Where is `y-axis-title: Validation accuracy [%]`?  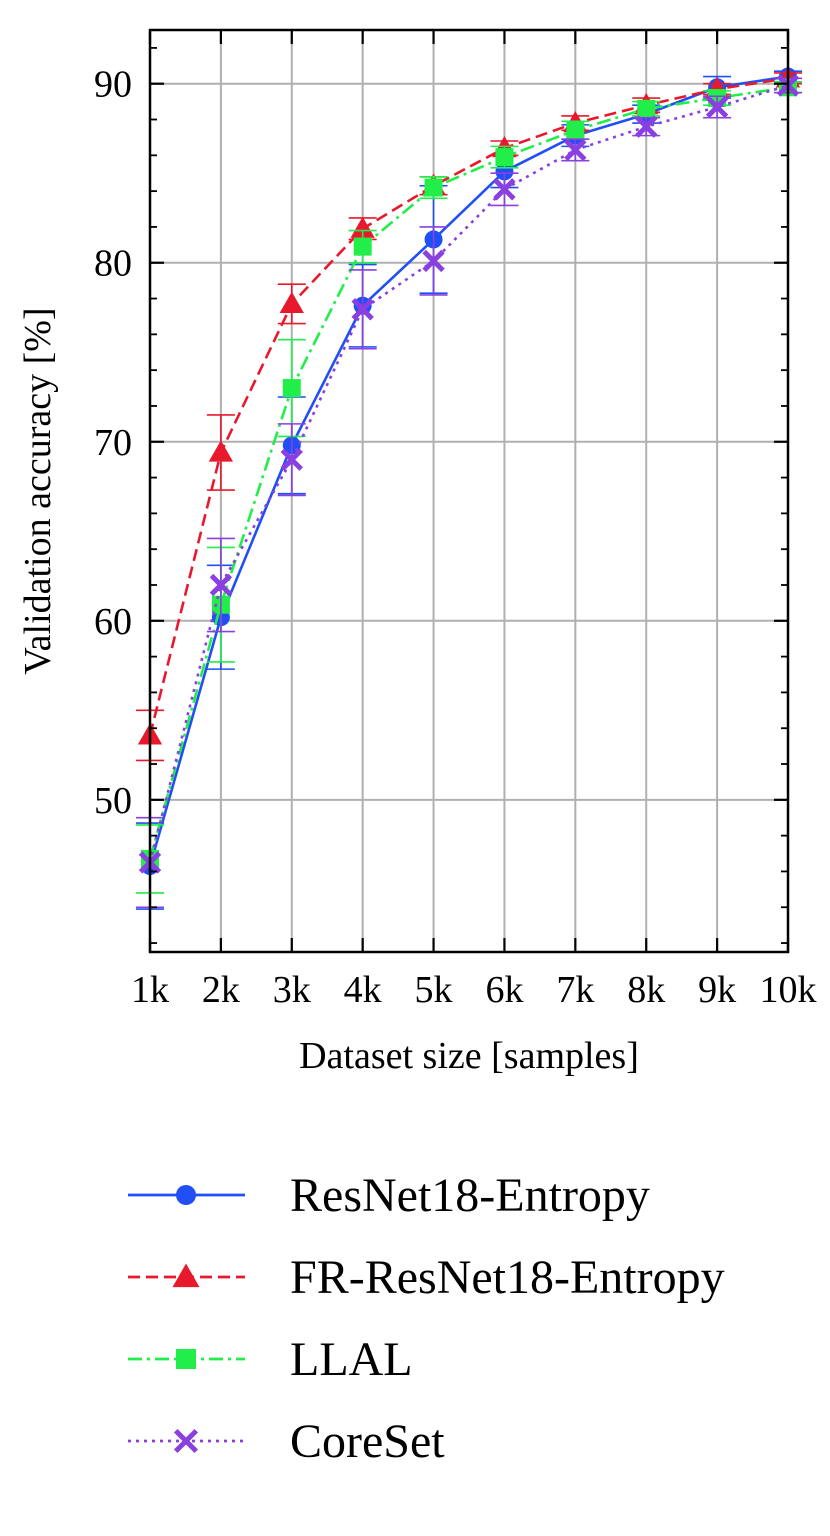
y-axis-title: Validation accuracy [%] is located at coordinates (38, 490).